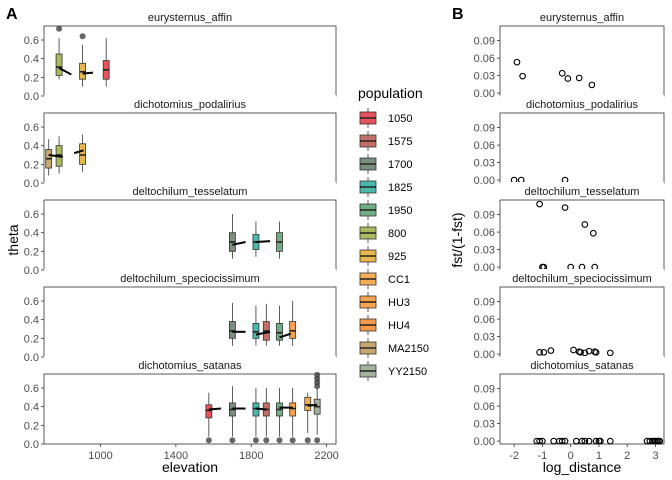 The image size is (672, 480). I want to click on x-tick-label: 0, so click(571, 456).